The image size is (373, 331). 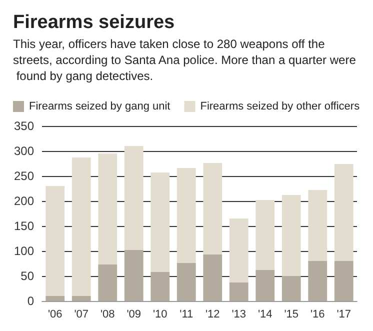 What do you see at coordinates (24, 176) in the screenshot?
I see `y-tick-label: 250` at bounding box center [24, 176].